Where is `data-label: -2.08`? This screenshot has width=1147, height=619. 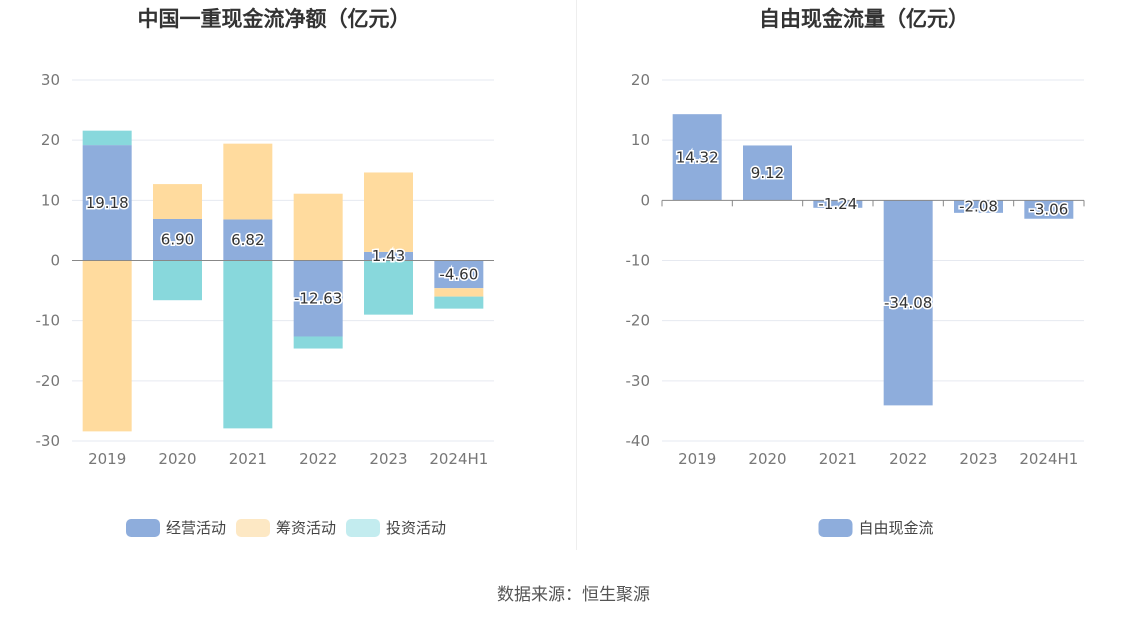
data-label: -2.08 is located at coordinates (978, 207).